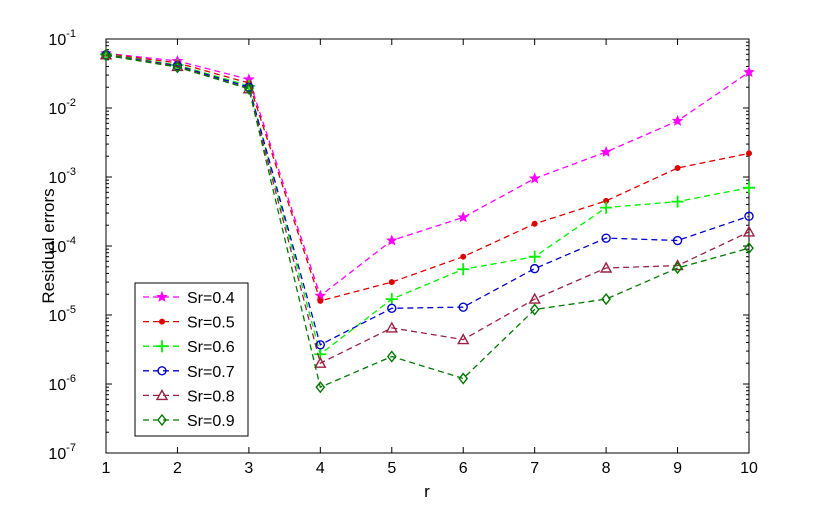 The width and height of the screenshot is (826, 510). Describe the element at coordinates (62, 176) in the screenshot. I see `y-tick-label: 10⁻³` at that location.